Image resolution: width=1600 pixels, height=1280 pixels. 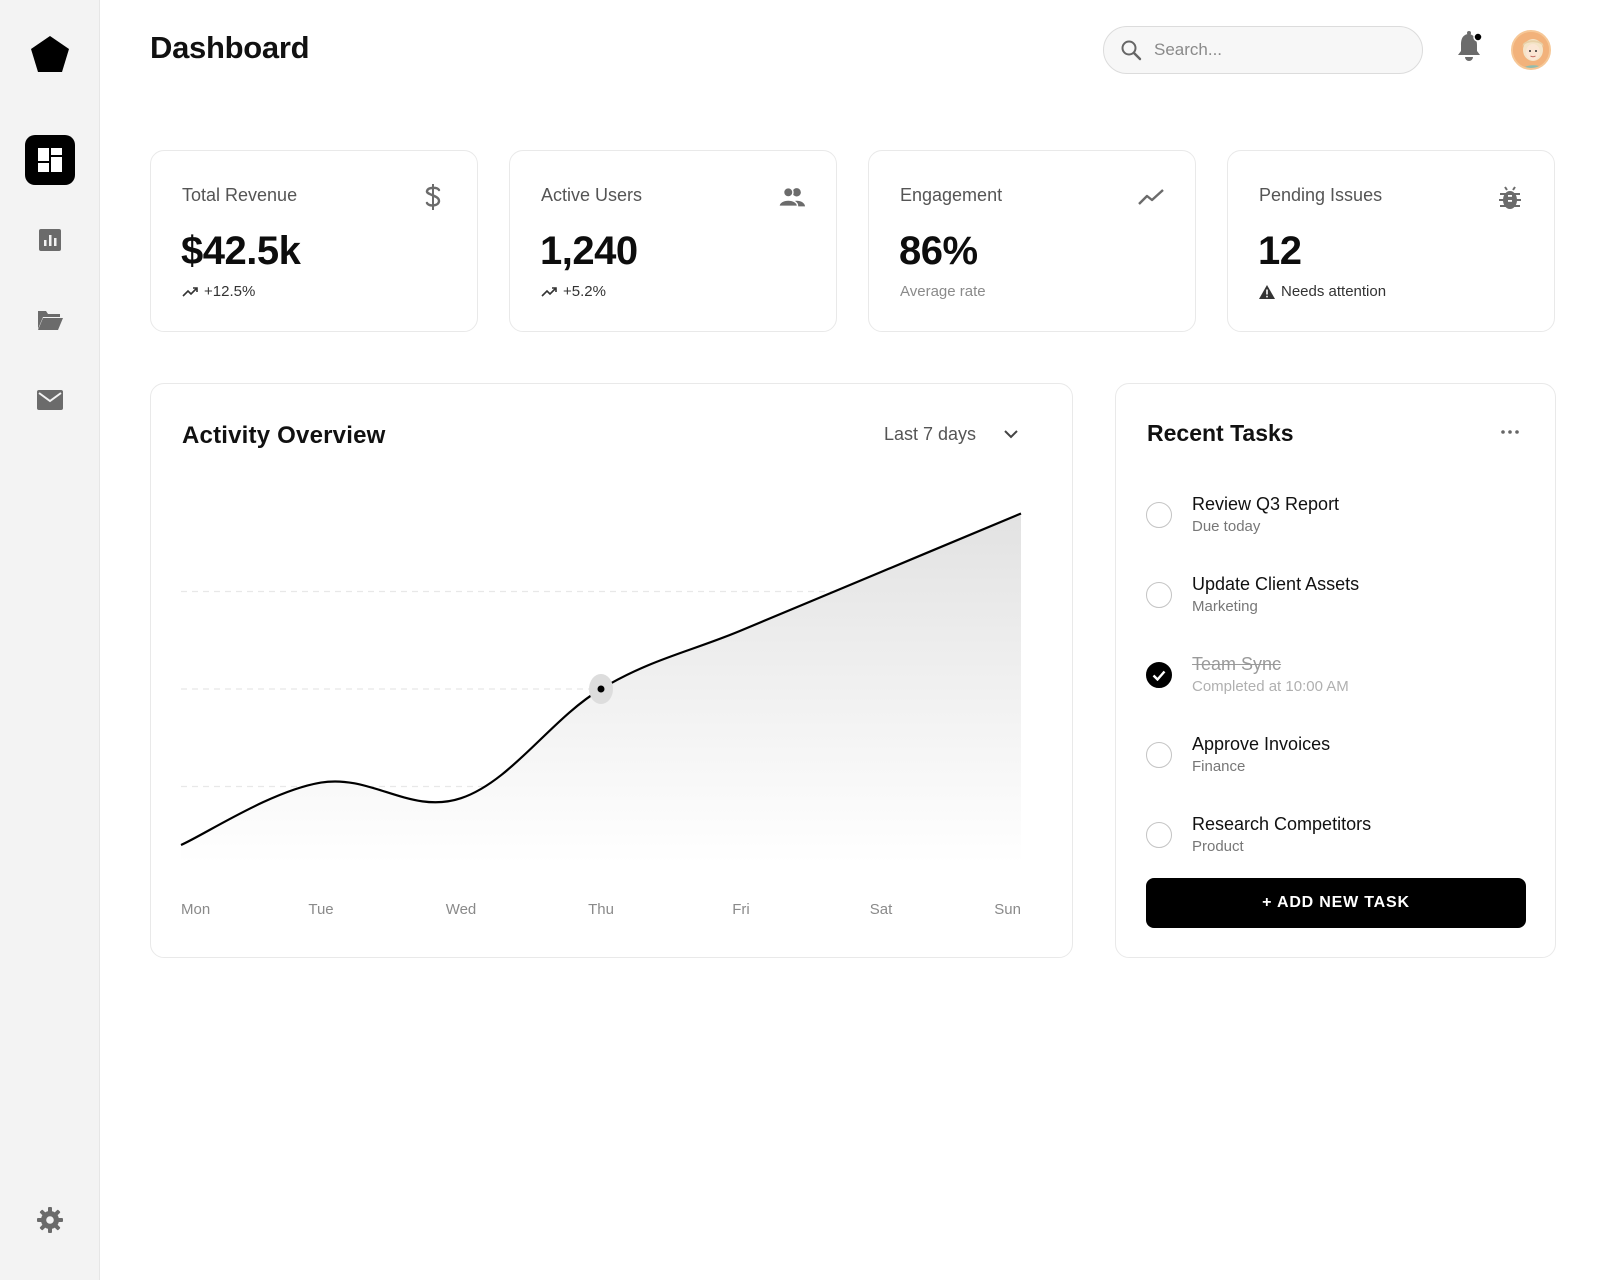 I want to click on stat-label: Pending Issues, so click(x=1321, y=195).